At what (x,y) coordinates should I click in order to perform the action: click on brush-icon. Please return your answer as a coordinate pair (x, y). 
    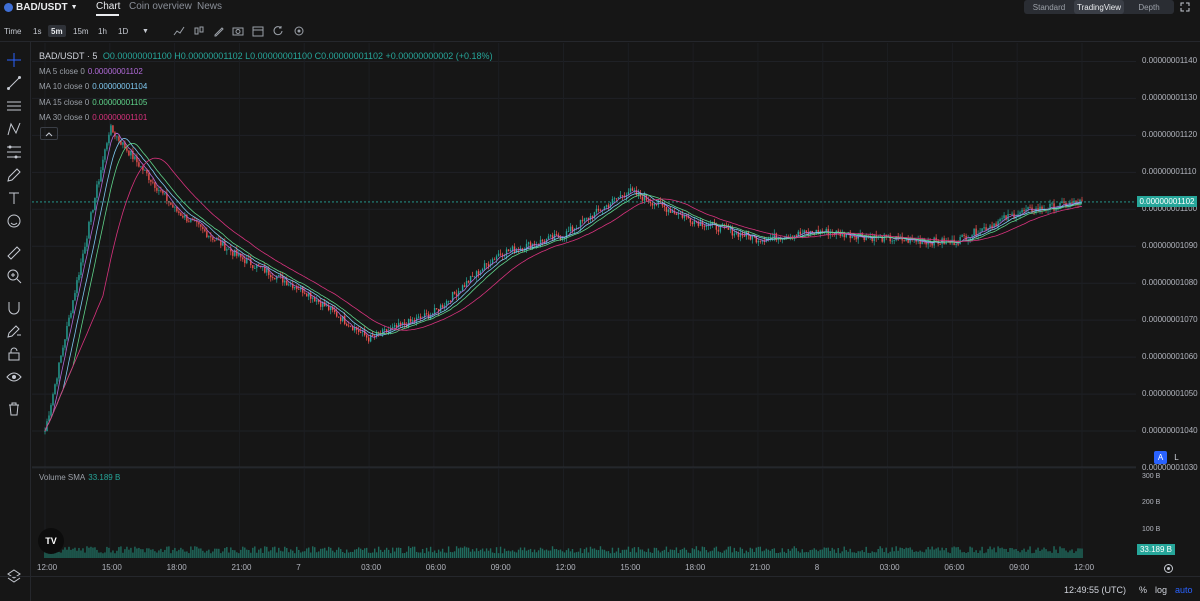
    Looking at the image, I should click on (14, 175).